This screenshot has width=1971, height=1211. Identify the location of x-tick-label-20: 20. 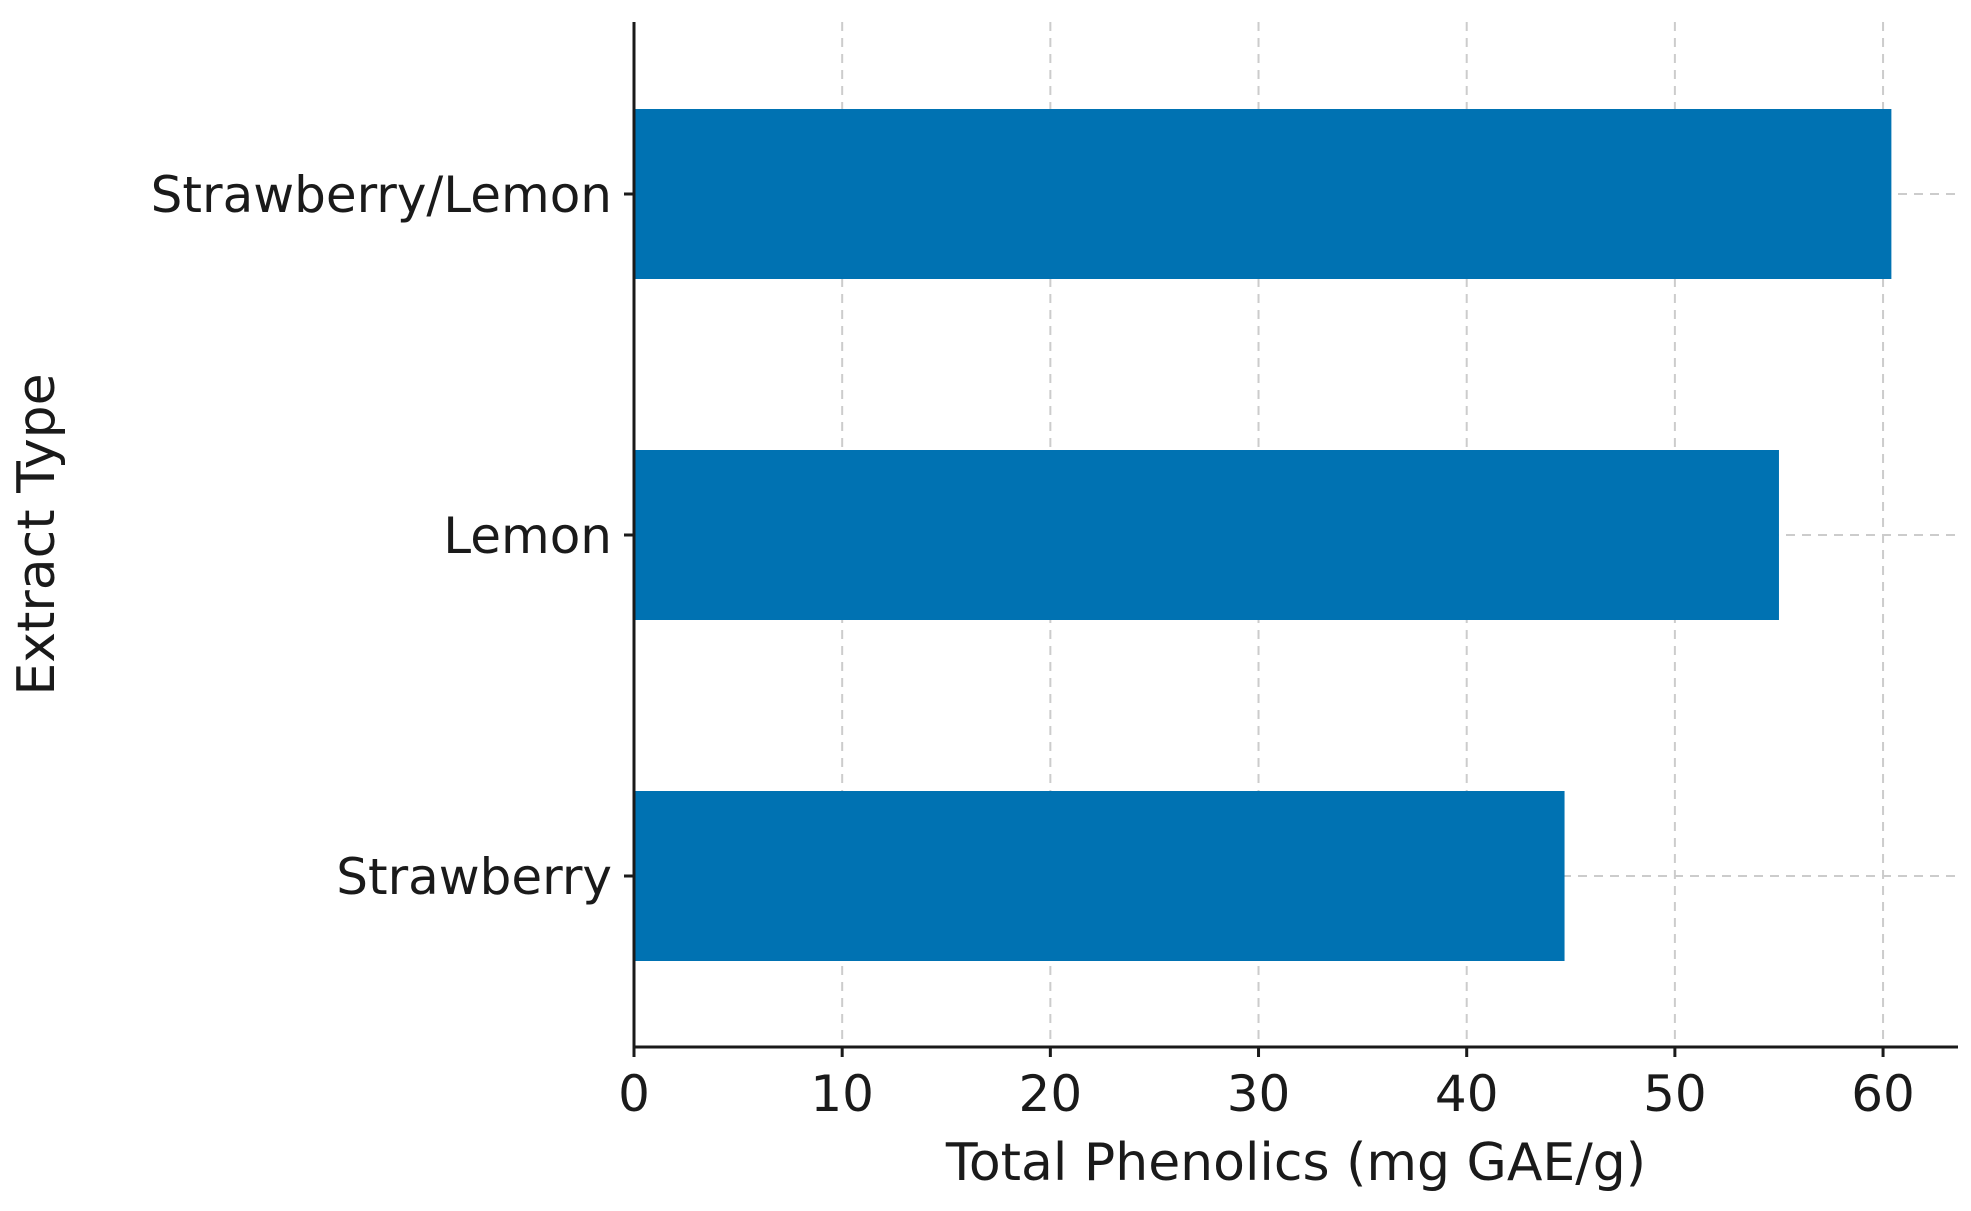
(1051, 1094).